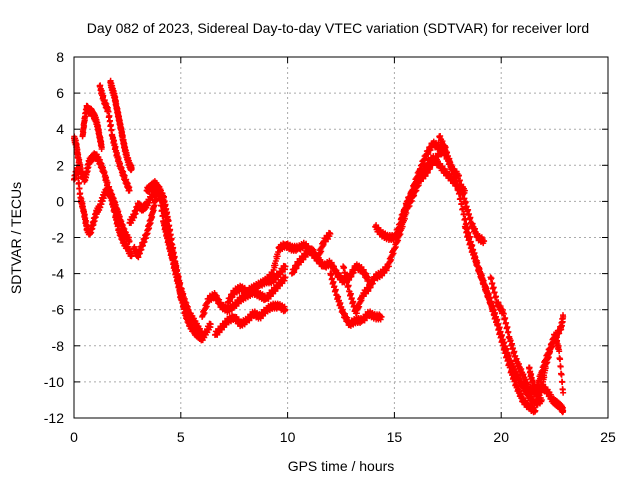 The image size is (640, 480). What do you see at coordinates (60, 165) in the screenshot?
I see `y-tick-label: 2` at bounding box center [60, 165].